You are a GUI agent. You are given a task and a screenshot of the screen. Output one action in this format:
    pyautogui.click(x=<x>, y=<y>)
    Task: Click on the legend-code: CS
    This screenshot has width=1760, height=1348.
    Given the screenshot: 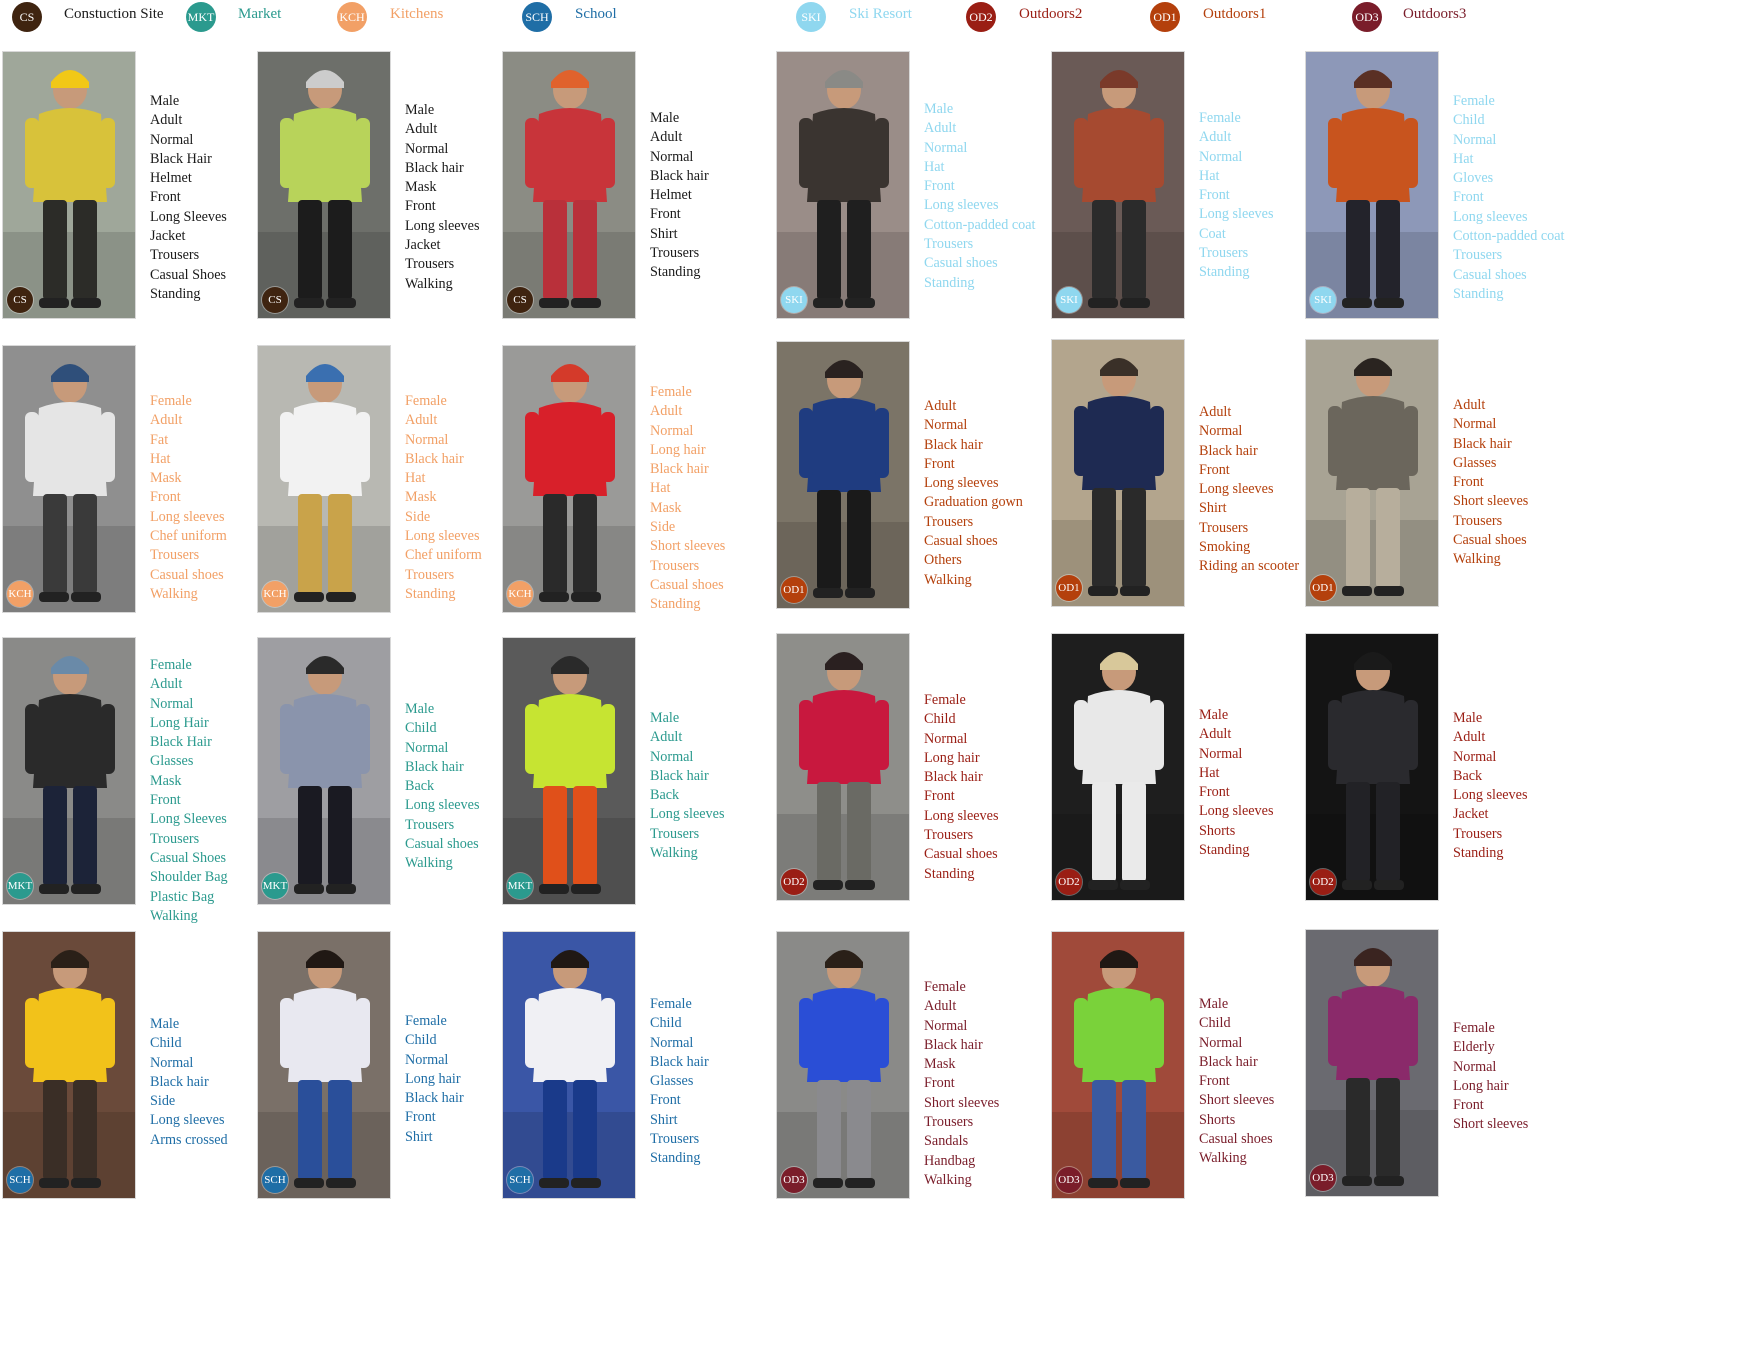 What is the action you would take?
    pyautogui.click(x=27, y=17)
    